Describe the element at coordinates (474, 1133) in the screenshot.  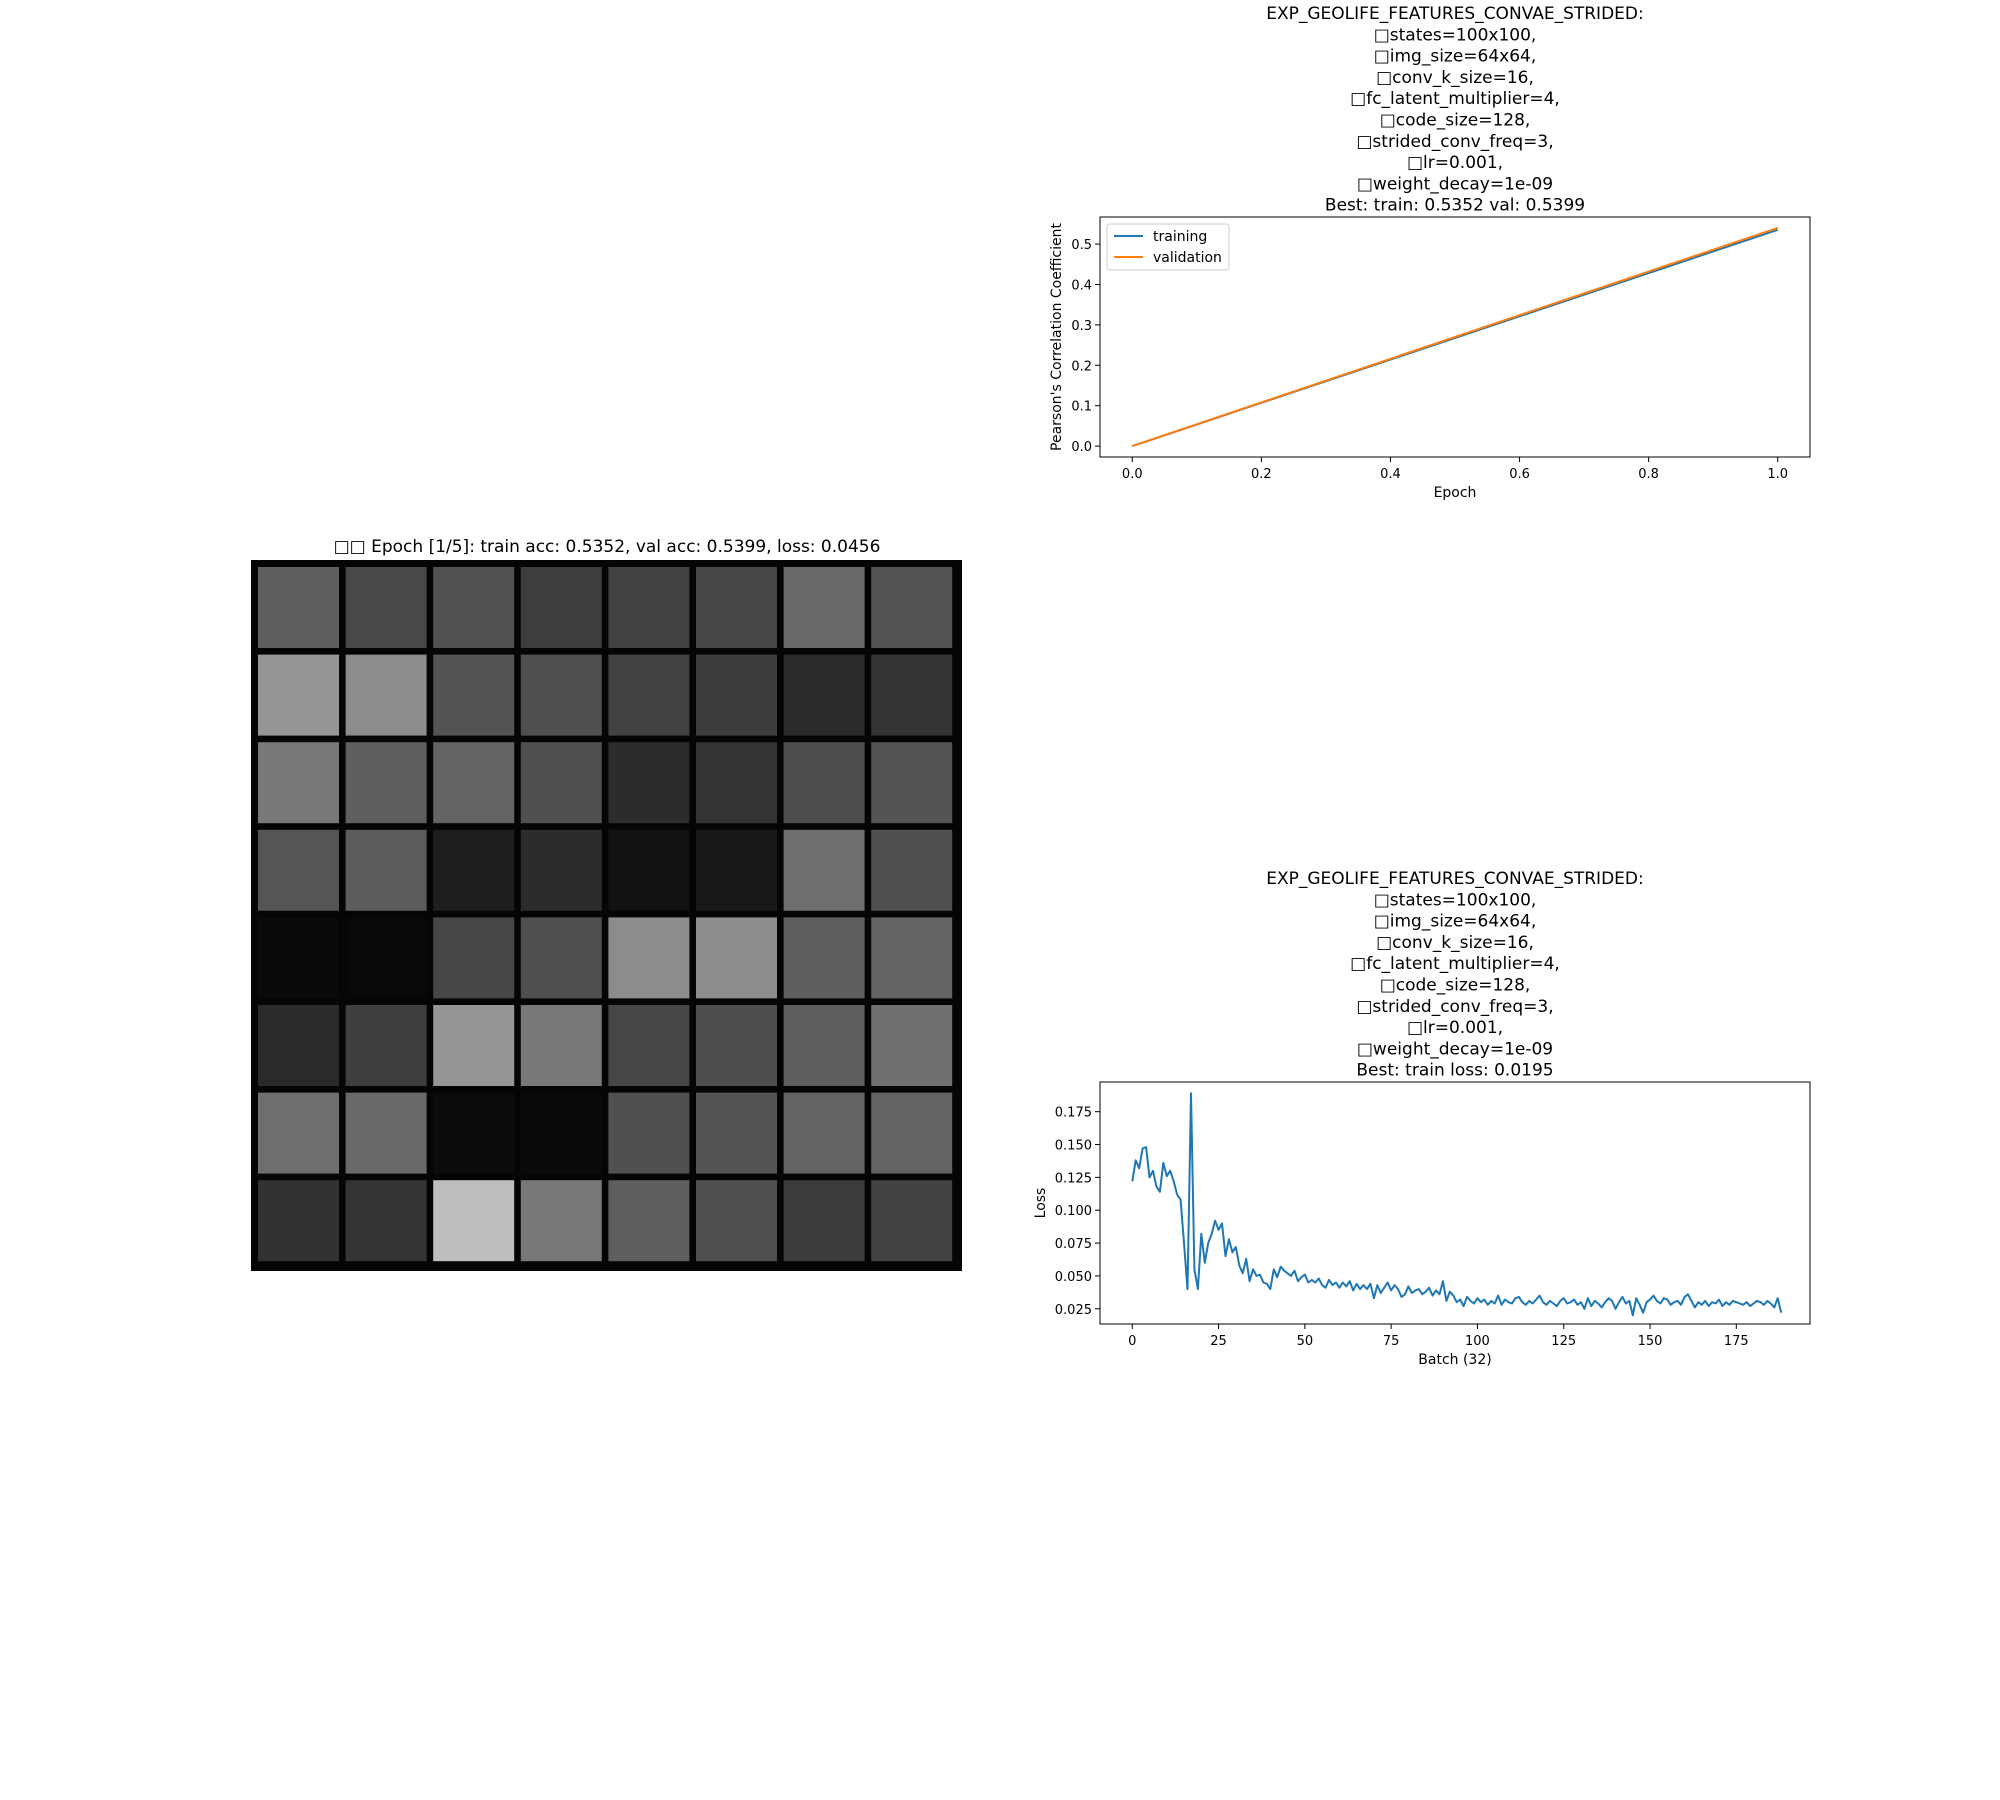
I see `grid-tile-r6-c2` at that location.